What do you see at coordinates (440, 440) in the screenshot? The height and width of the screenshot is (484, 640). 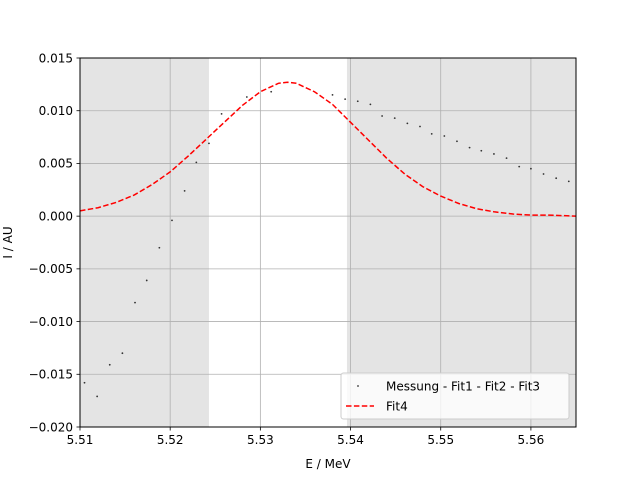 I see `x-tick-label: 5.55` at bounding box center [440, 440].